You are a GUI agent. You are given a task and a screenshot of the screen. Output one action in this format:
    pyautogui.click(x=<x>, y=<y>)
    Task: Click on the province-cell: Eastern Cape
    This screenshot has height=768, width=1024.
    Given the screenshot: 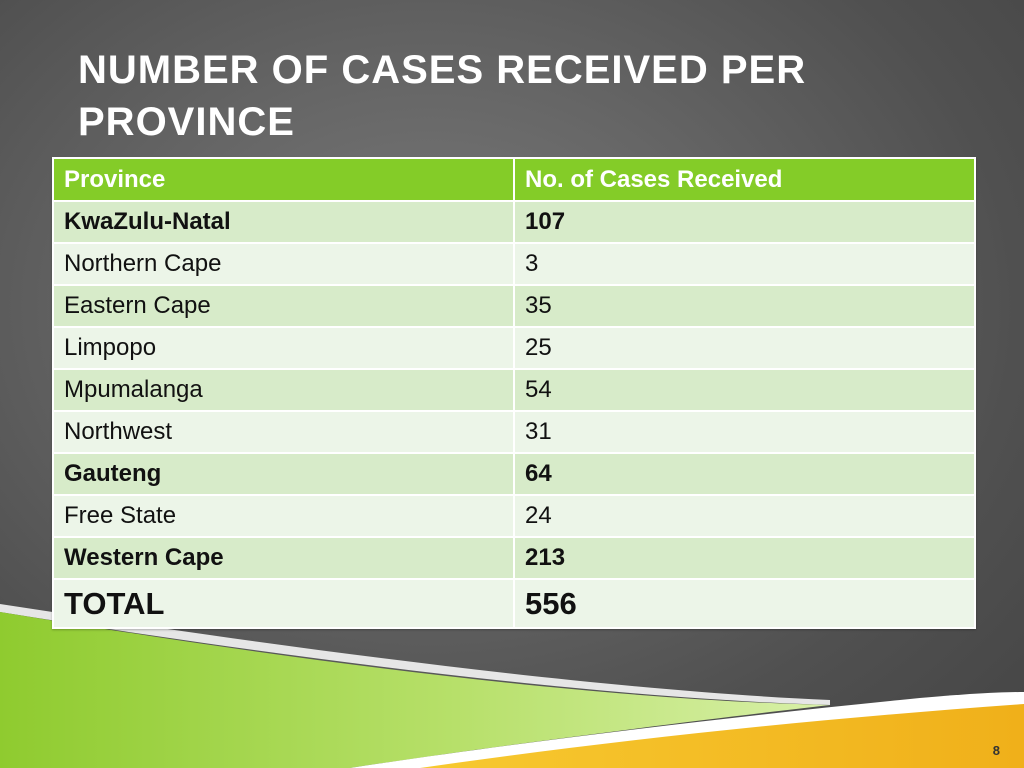 What is the action you would take?
    pyautogui.click(x=283, y=306)
    